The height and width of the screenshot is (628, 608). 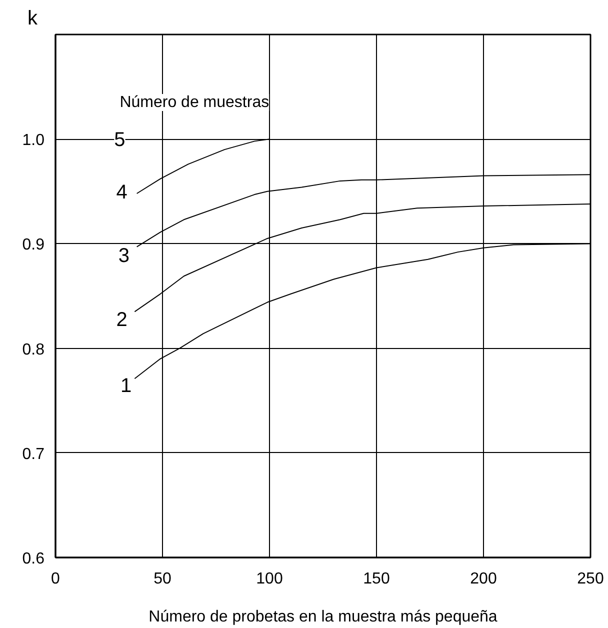 What do you see at coordinates (33, 454) in the screenshot?
I see `y-tick-label: 0.7` at bounding box center [33, 454].